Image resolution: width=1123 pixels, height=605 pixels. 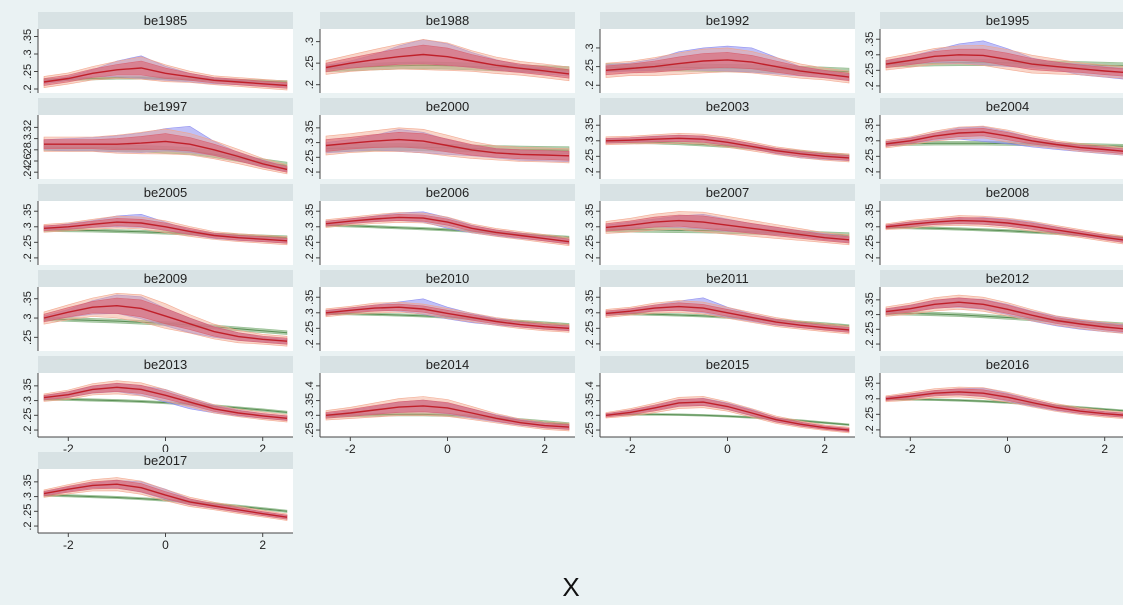 What do you see at coordinates (165, 278) in the screenshot?
I see `panel-title: be2009` at bounding box center [165, 278].